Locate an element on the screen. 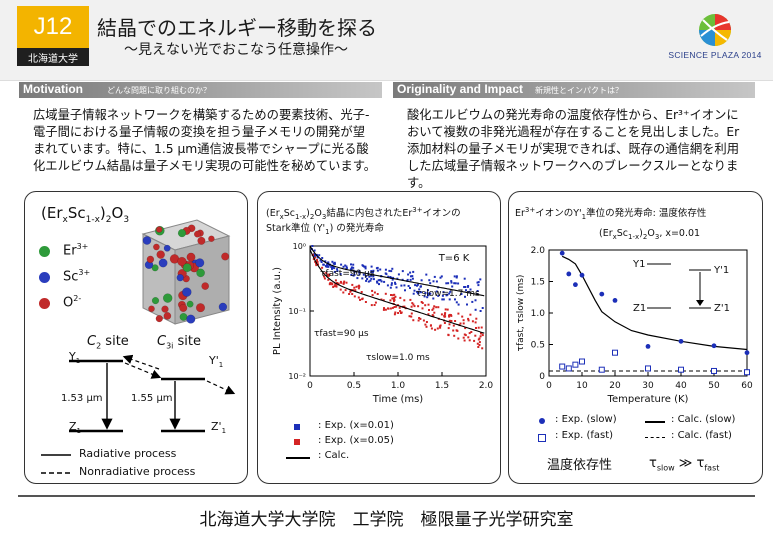 The width and height of the screenshot is (773, 547). sc-ion-icon is located at coordinates (44, 277).